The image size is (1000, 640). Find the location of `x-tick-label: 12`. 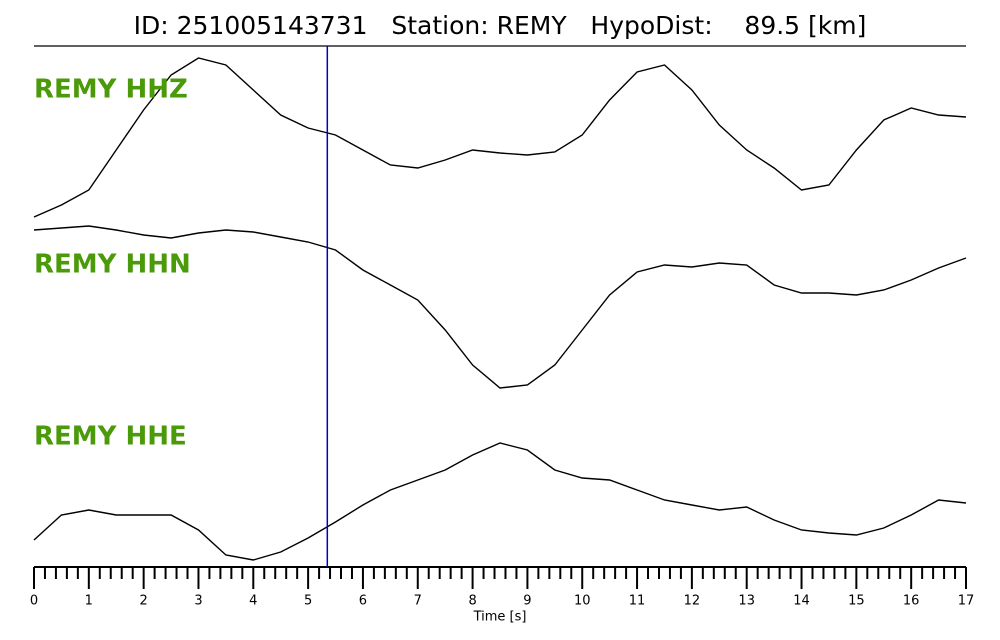

x-tick-label: 12 is located at coordinates (692, 601).